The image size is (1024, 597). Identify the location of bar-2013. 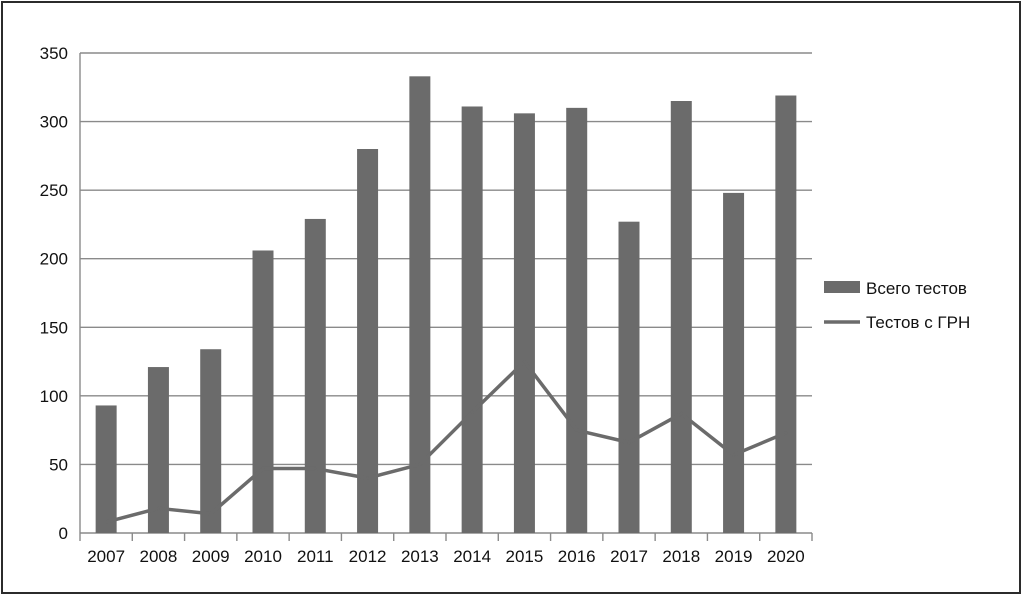
(420, 305).